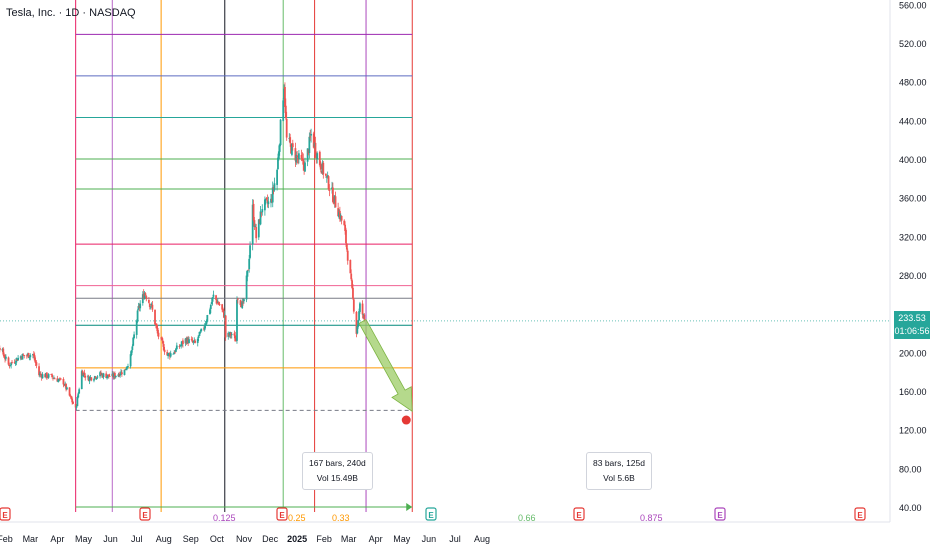 The image size is (932, 550). What do you see at coordinates (619, 471) in the screenshot?
I see `measure-box-2: 83 bars, 125d Vol 5.6B` at bounding box center [619, 471].